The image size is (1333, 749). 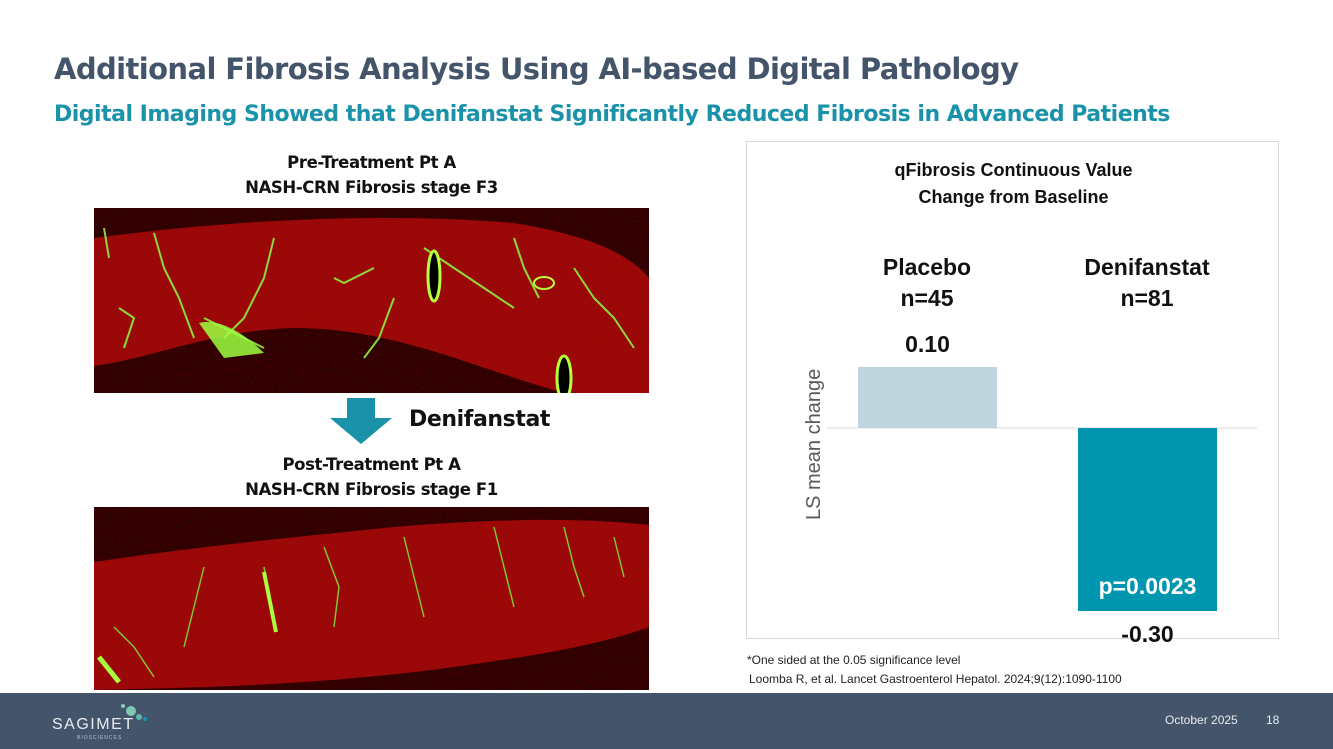 What do you see at coordinates (1147, 634) in the screenshot?
I see `data-label-denifanstat: -0.30` at bounding box center [1147, 634].